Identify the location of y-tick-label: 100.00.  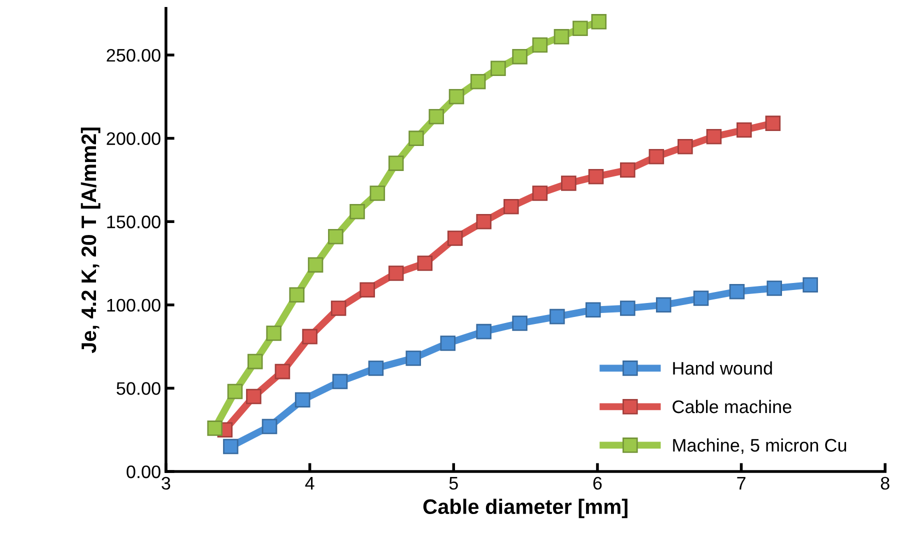
(133, 305).